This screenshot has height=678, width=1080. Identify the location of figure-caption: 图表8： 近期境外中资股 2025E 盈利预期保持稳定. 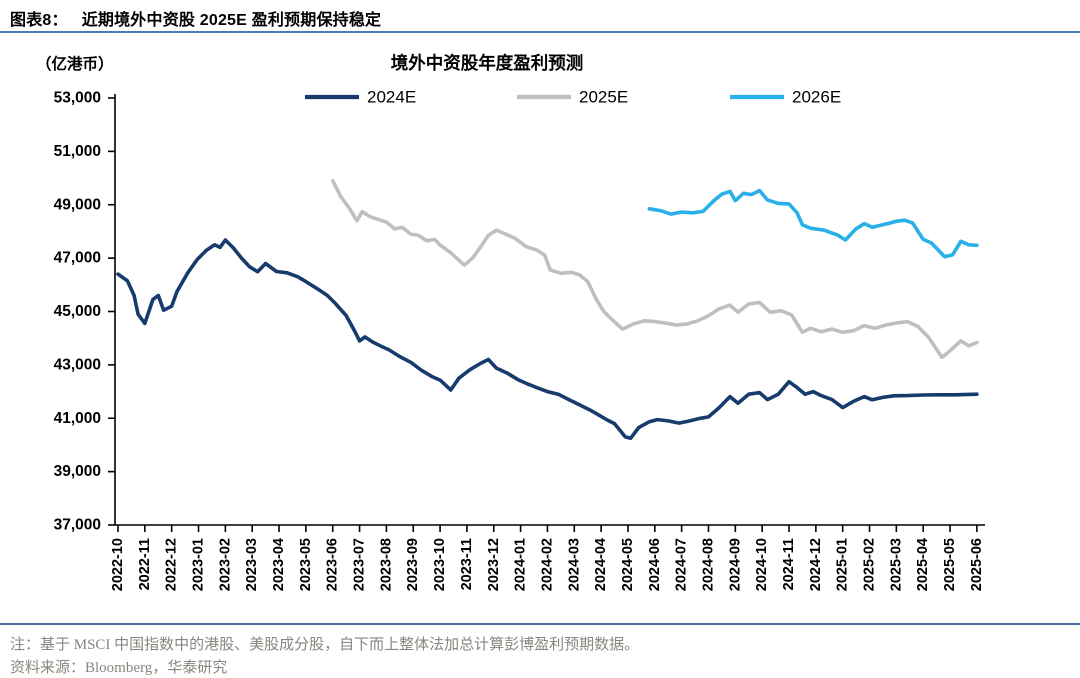
(195, 18).